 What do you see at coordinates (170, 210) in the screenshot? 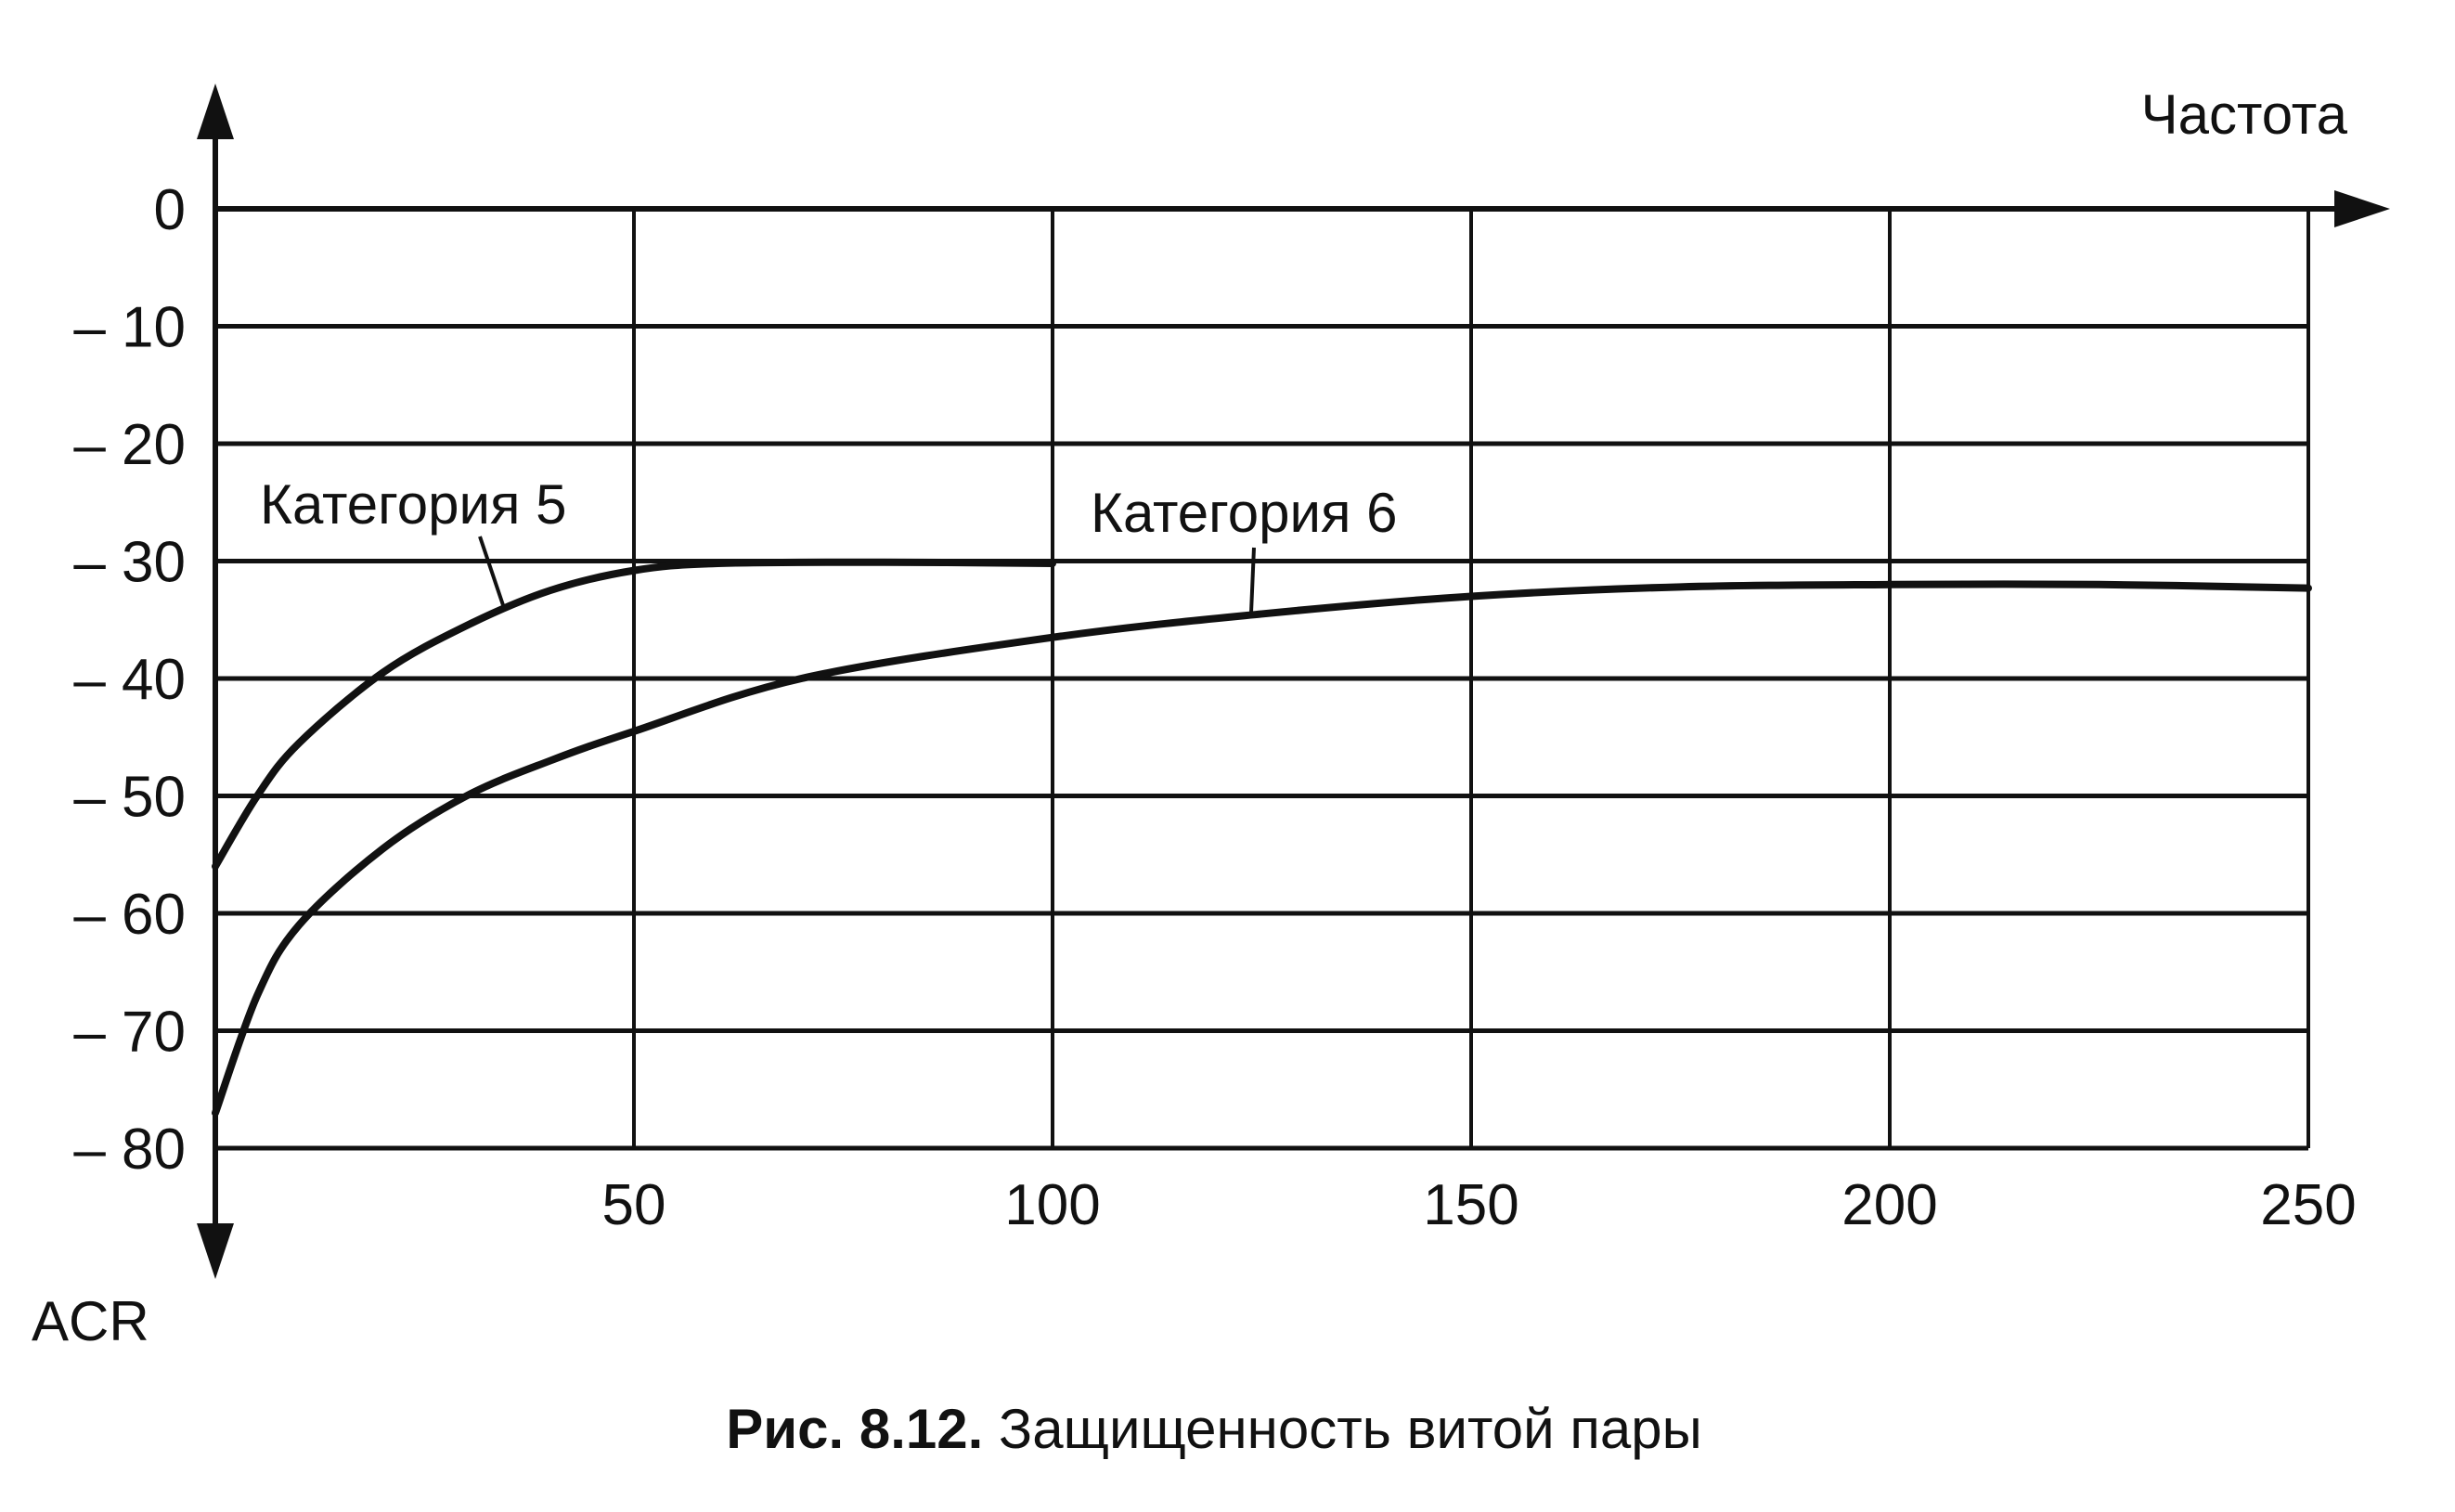
I see `y-tick-label: 0` at bounding box center [170, 210].